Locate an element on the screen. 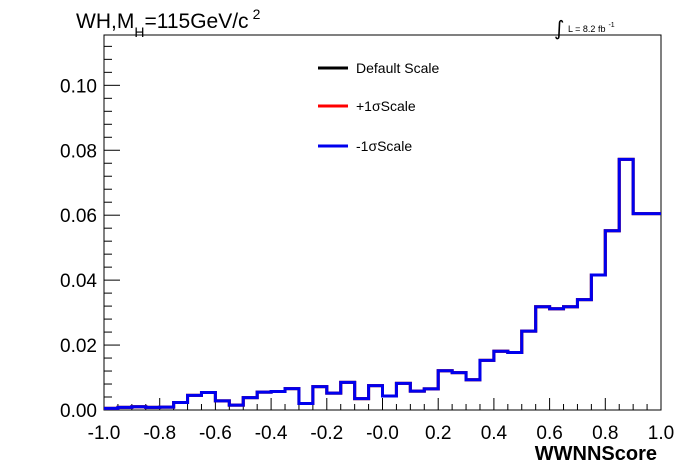 The height and width of the screenshot is (472, 696). x-tick-label: 0.4 is located at coordinates (494, 433).